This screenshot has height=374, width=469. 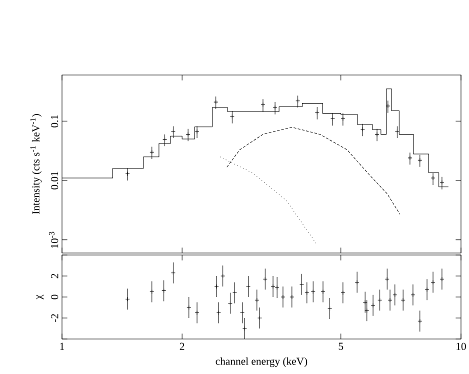 What do you see at coordinates (182, 346) in the screenshot?
I see `x-tick-label: 2` at bounding box center [182, 346].